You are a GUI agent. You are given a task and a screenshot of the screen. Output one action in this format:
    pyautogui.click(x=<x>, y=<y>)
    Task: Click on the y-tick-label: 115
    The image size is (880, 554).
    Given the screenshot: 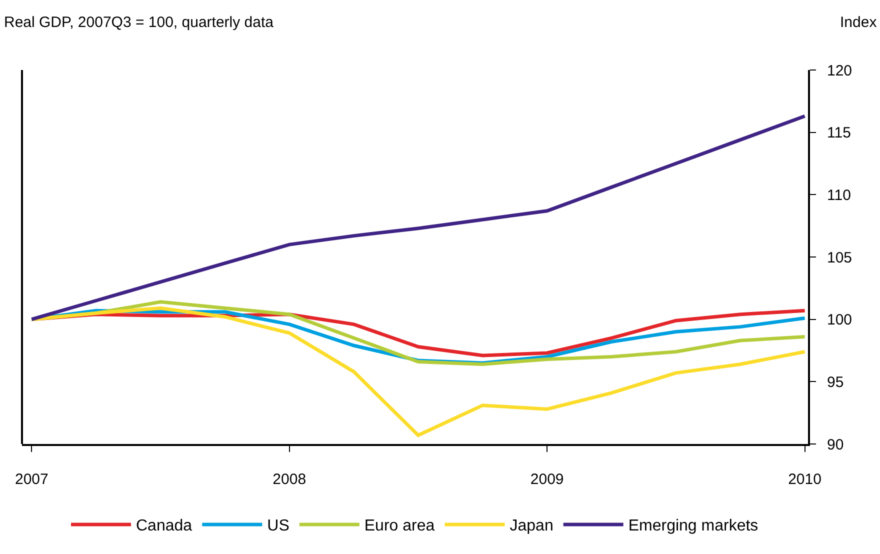 What is the action you would take?
    pyautogui.click(x=839, y=133)
    